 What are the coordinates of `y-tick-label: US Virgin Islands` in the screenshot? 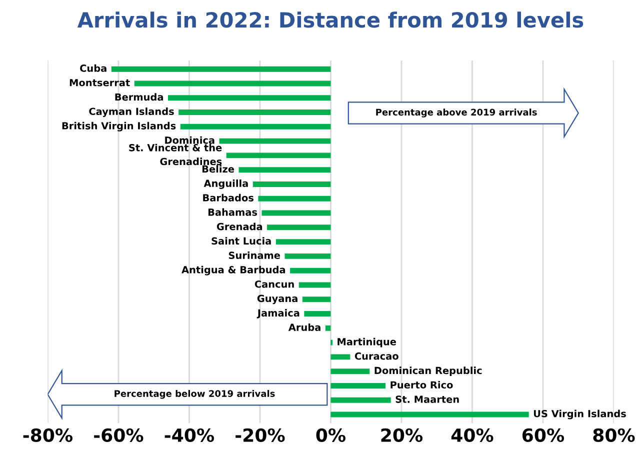 It's located at (580, 415).